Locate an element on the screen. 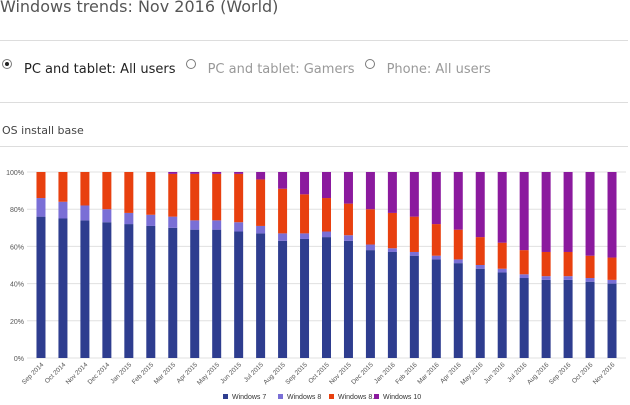 The width and height of the screenshot is (630, 405). x-tick-label: Feb 2015 is located at coordinates (143, 373).